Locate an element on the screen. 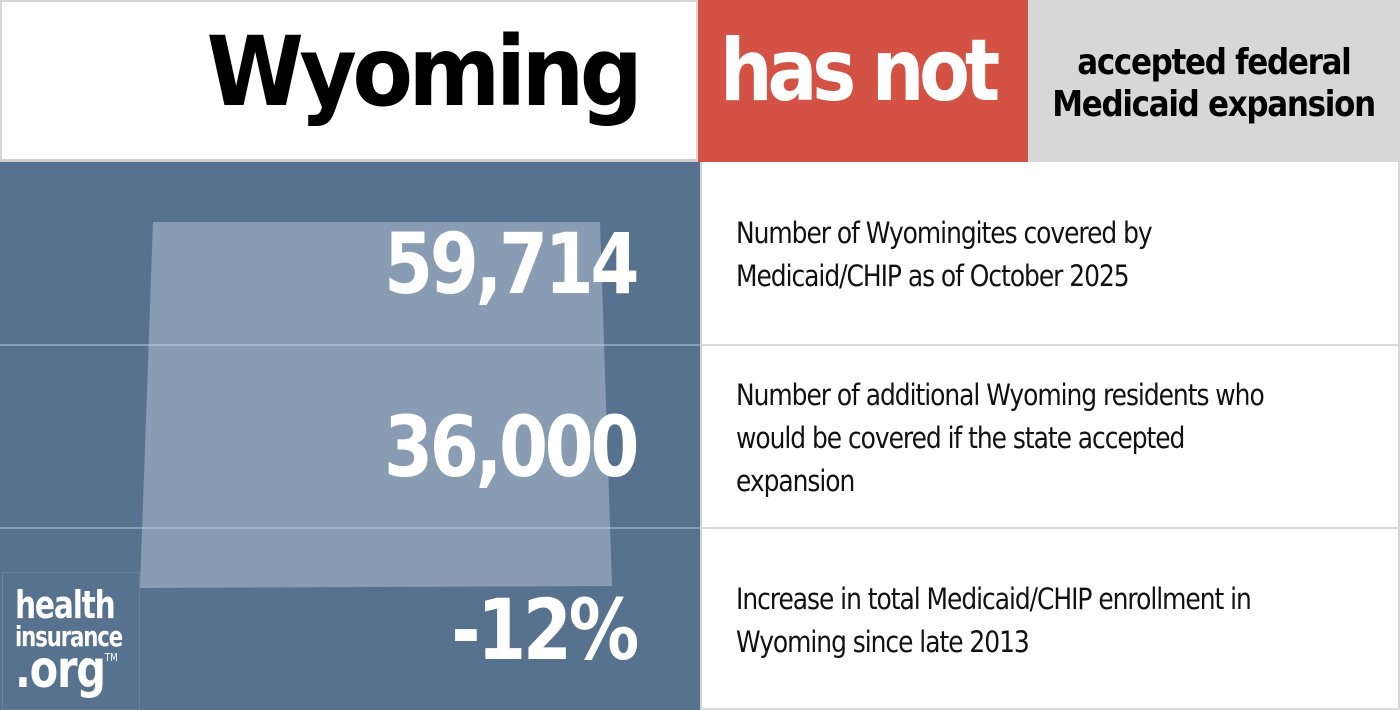 The height and width of the screenshot is (710, 1400). status-description-line1: accepted federal is located at coordinates (1214, 62).